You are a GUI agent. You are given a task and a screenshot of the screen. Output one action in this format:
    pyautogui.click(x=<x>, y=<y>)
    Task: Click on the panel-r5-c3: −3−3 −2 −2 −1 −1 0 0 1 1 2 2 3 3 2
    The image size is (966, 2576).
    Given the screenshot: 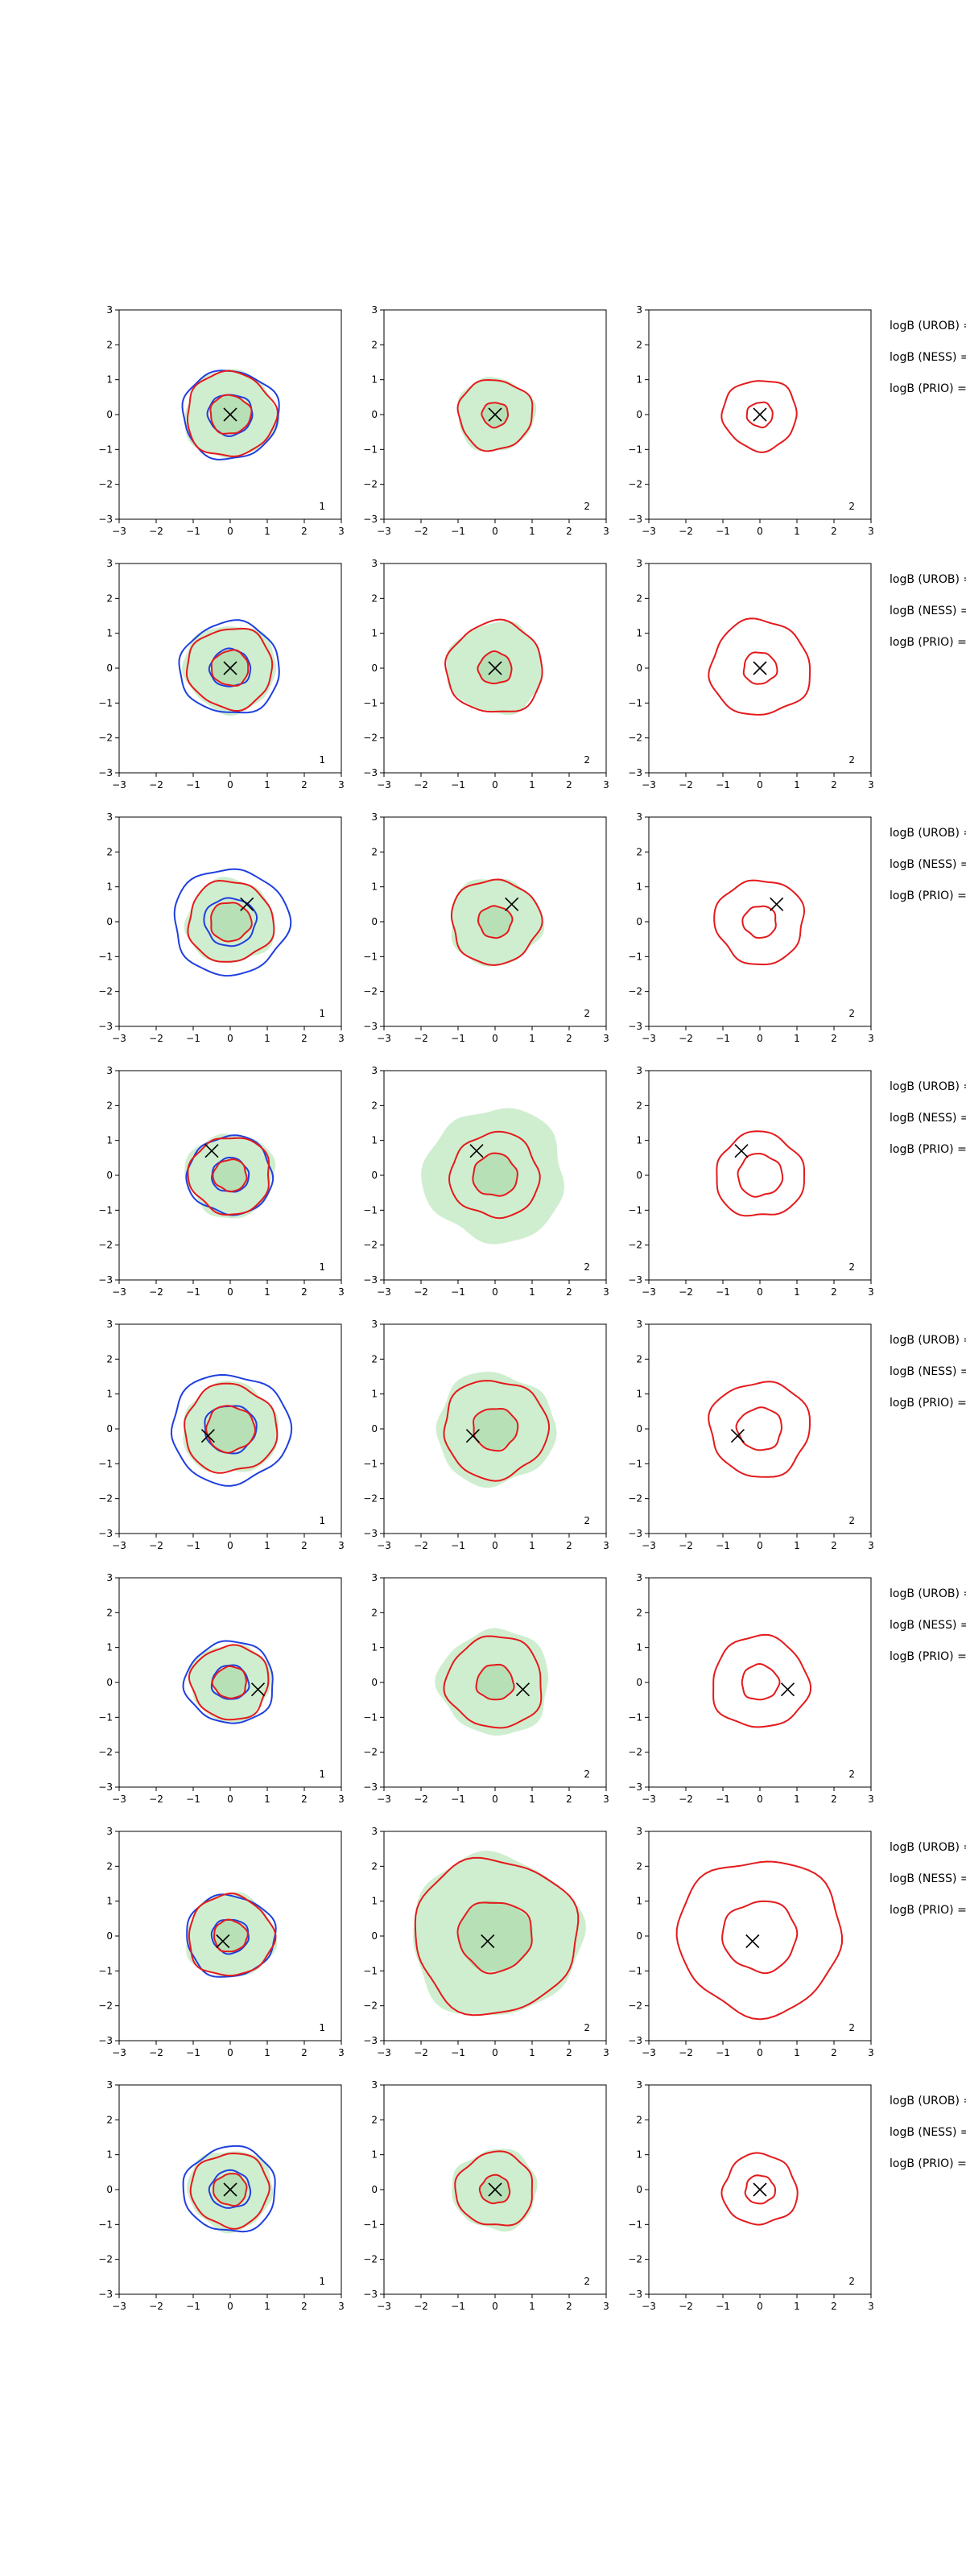 What is the action you would take?
    pyautogui.click(x=751, y=1435)
    